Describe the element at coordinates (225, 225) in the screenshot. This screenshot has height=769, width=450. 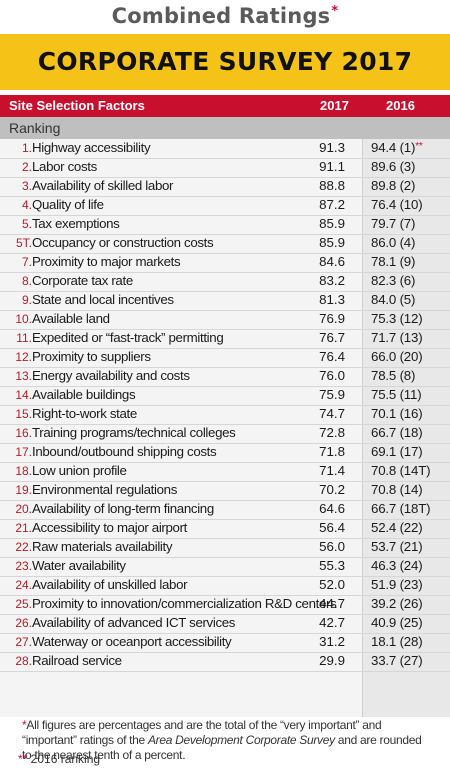
I see `table-row: 5. Tax exemptions 85.9 79.7 (7)` at that location.